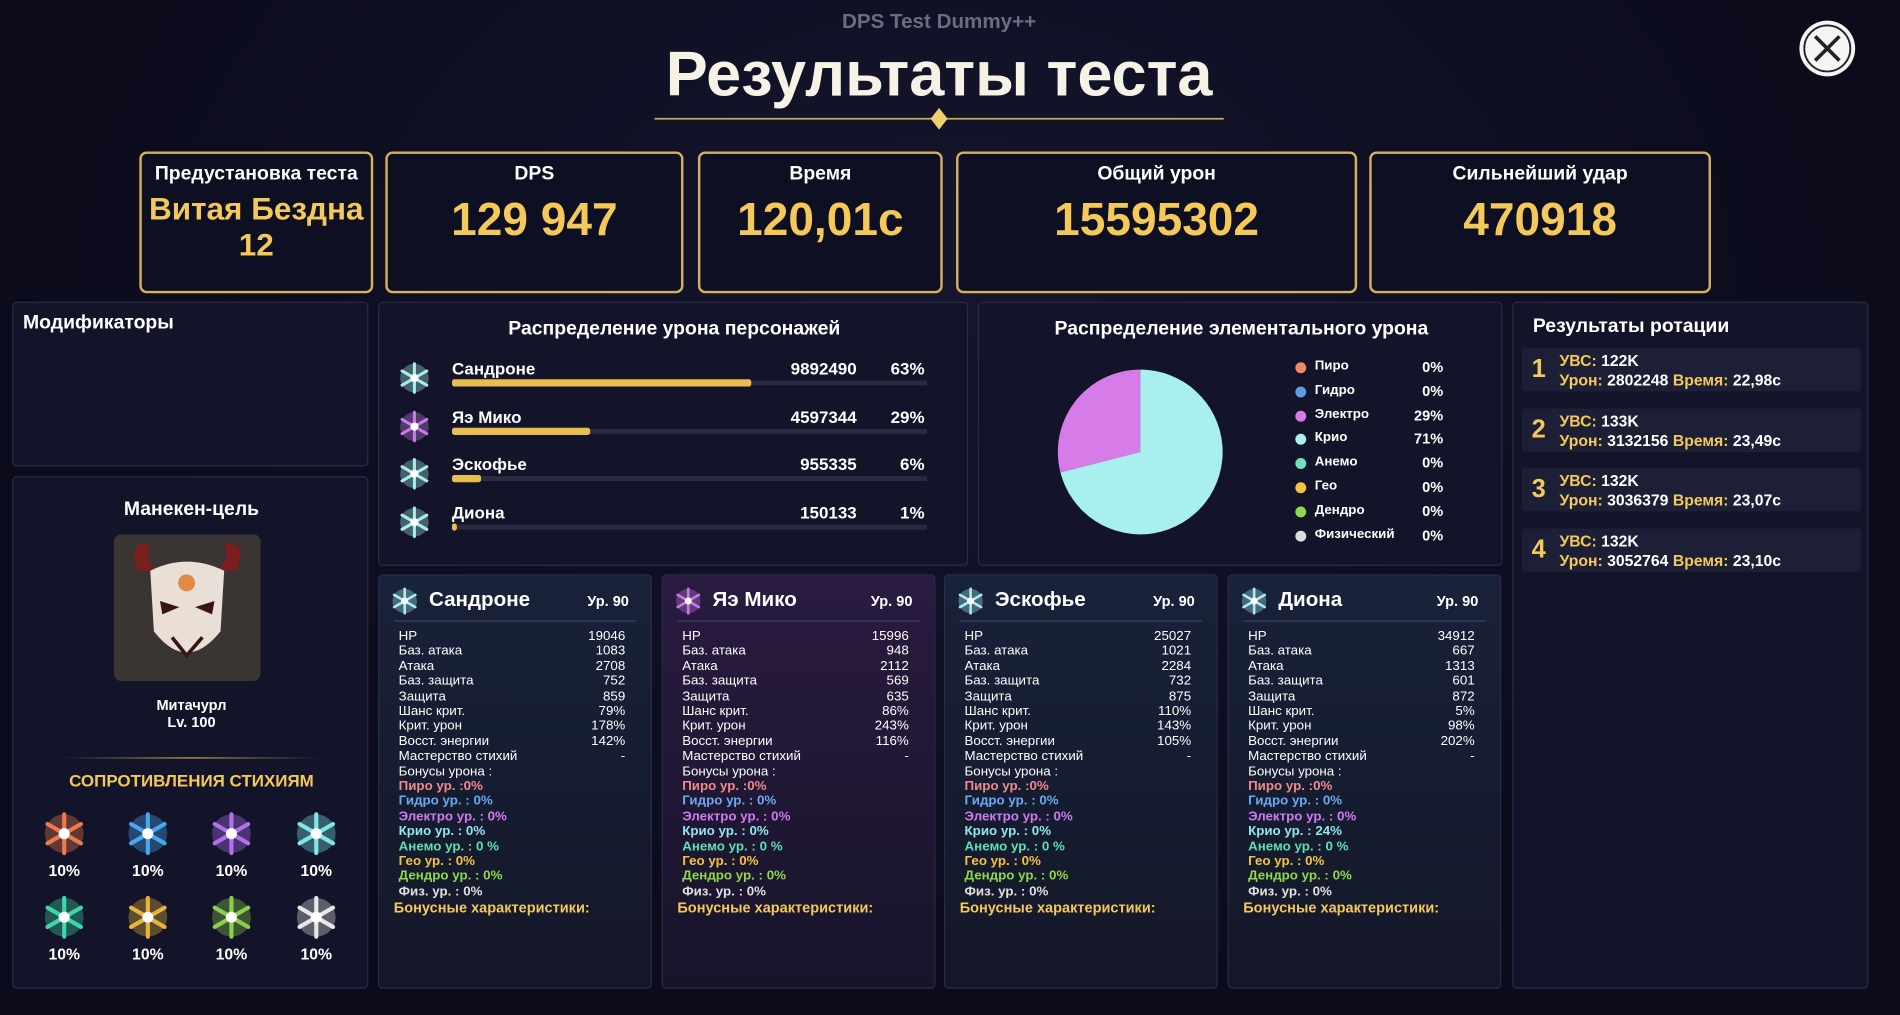 This screenshot has width=1900, height=1015. Describe the element at coordinates (1670, 560) in the screenshot. I see `rotation-line: Урон: 3052764 Время: 23,10с` at that location.